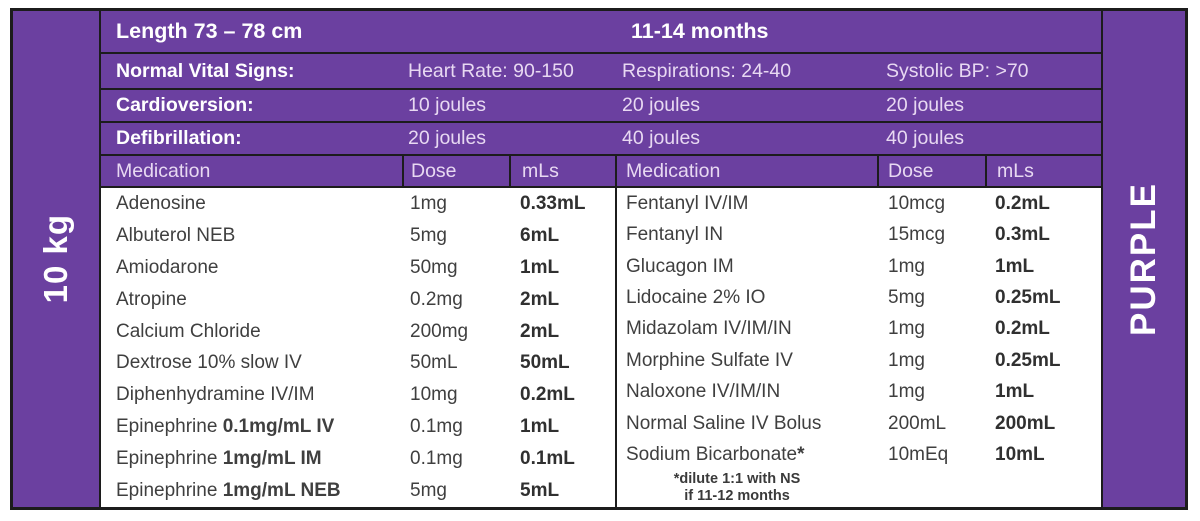  What do you see at coordinates (687, 203) in the screenshot?
I see `med-name: Fentanyl IV/IM` at bounding box center [687, 203].